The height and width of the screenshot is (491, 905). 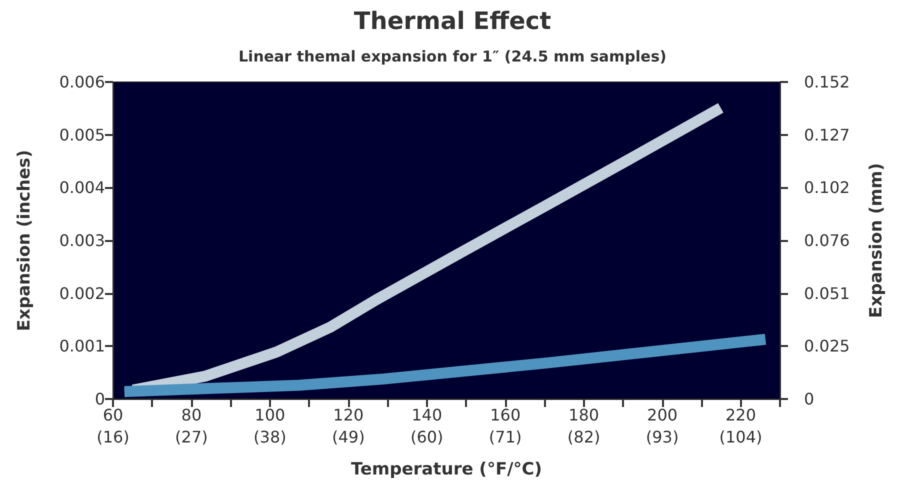 I want to click on x-tick-label: 100, so click(x=270, y=415).